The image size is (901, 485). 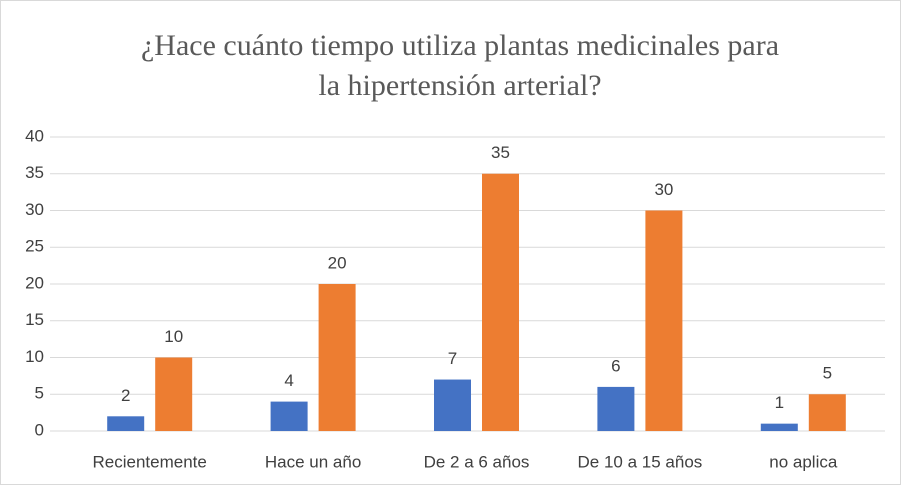 I want to click on y-tick-label: 0, so click(x=39, y=429).